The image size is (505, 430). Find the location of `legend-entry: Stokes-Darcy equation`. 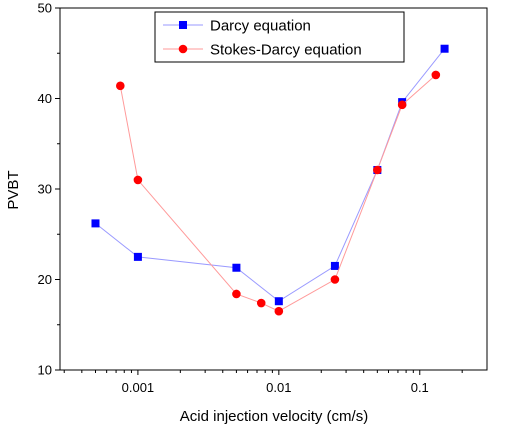

legend-entry: Stokes-Darcy equation is located at coordinates (262, 50).